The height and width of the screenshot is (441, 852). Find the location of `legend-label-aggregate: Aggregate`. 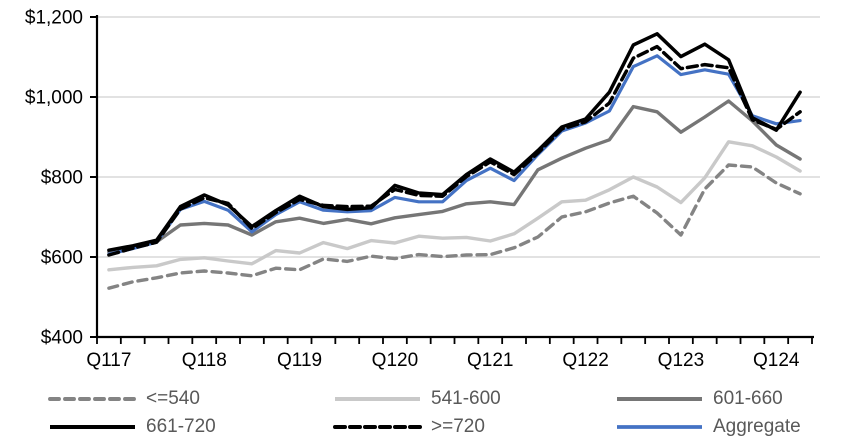

legend-label-aggregate: Aggregate is located at coordinates (757, 426).